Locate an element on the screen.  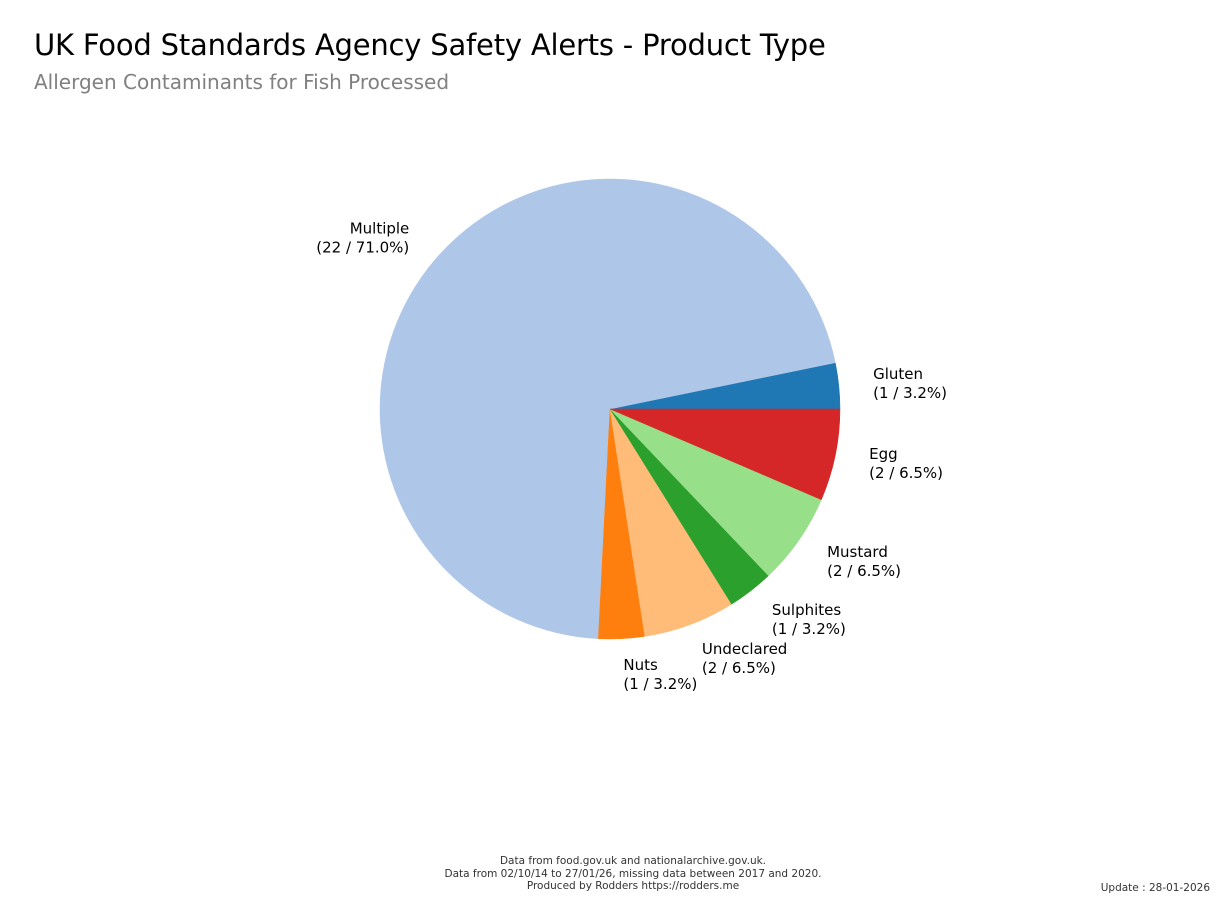
pie-label-multiple: Multiple (22 / 71.0%) is located at coordinates (362, 238).